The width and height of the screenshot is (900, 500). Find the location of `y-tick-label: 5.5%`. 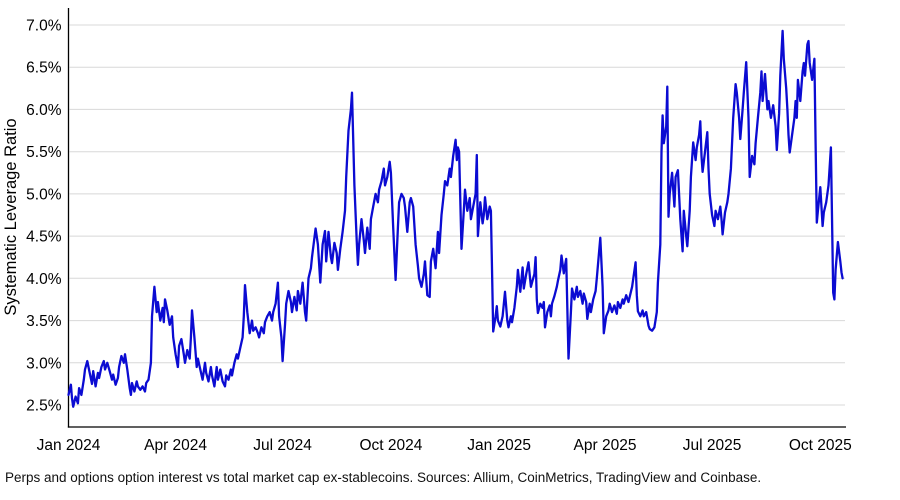

y-tick-label: 5.5% is located at coordinates (44, 152).